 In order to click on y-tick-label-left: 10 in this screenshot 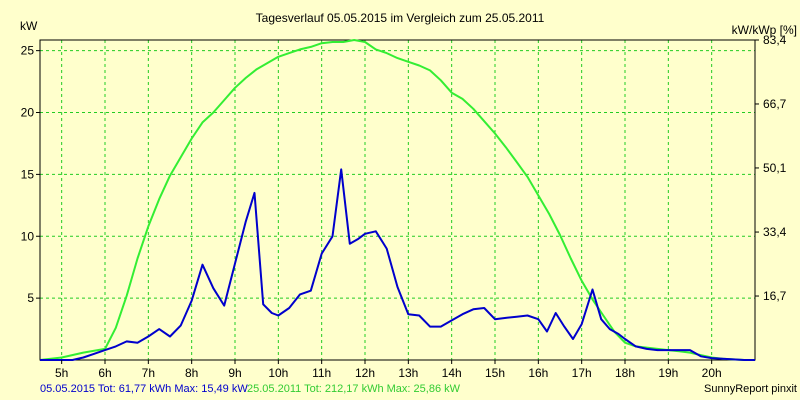, I will do `click(28, 236)`.